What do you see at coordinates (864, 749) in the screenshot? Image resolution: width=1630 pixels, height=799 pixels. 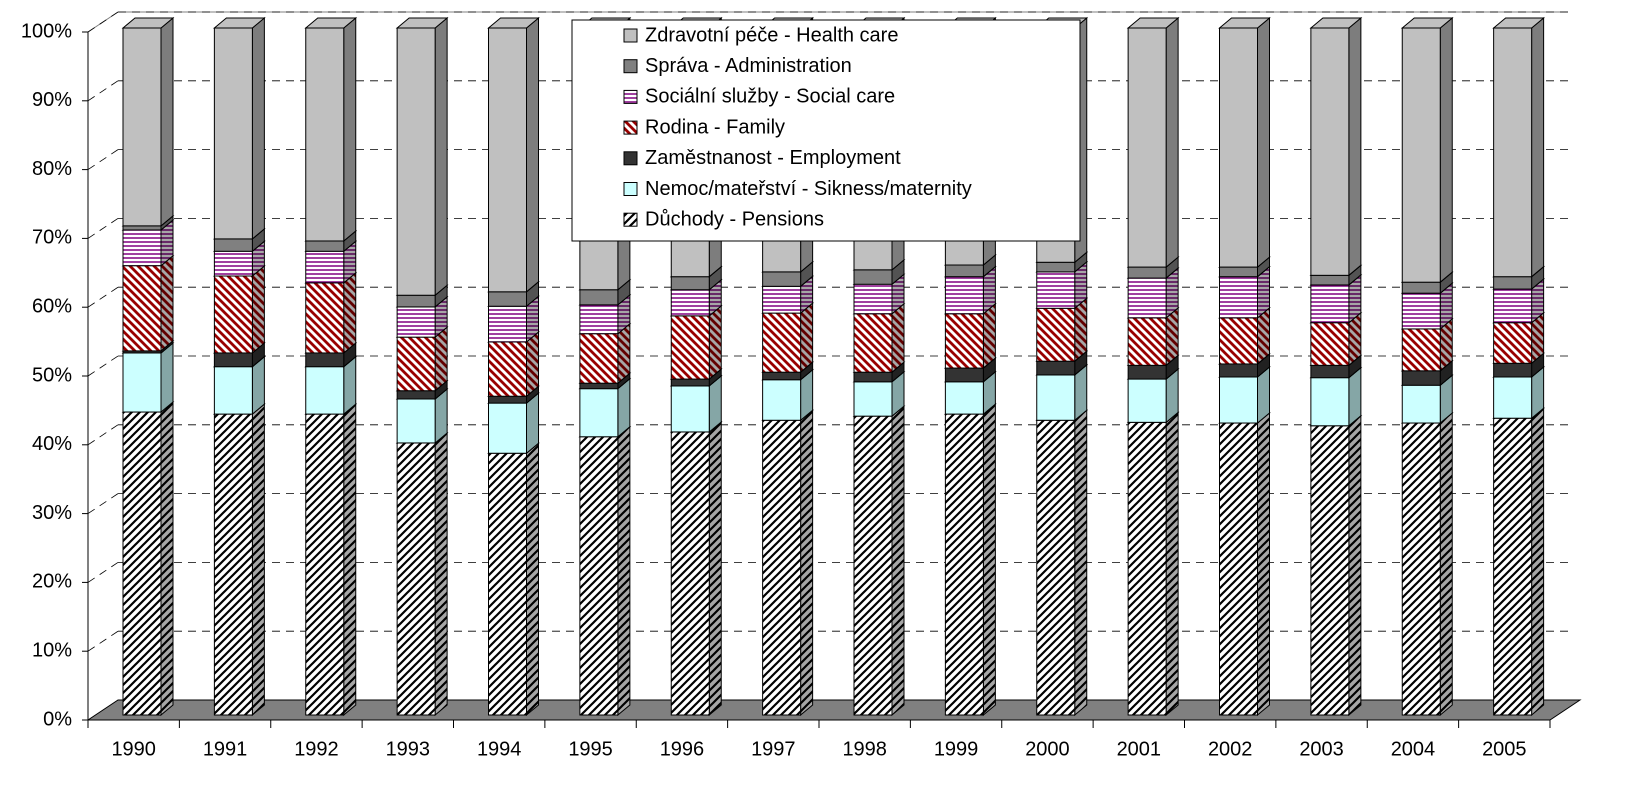 I see `x-tick-label: 1998` at bounding box center [864, 749].